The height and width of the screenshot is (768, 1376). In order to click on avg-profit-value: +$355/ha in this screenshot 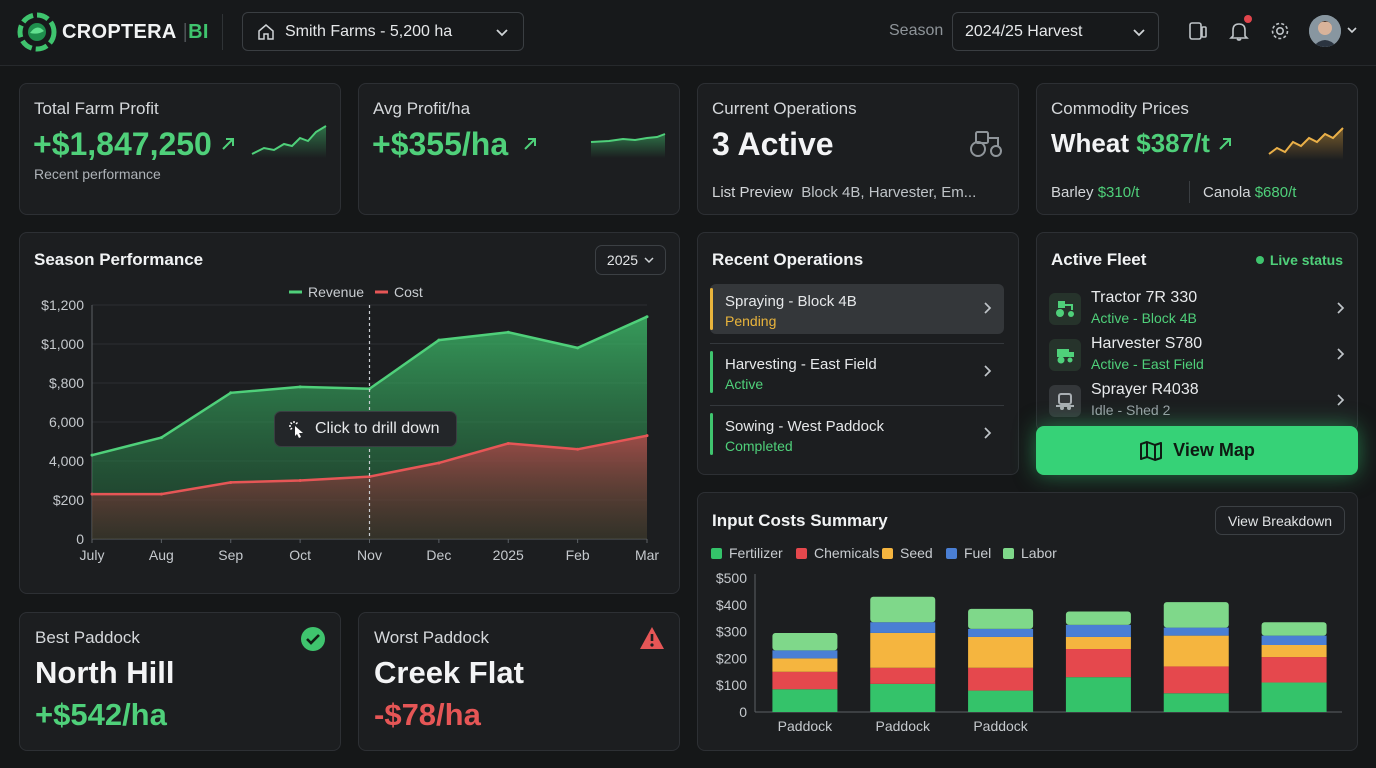, I will do `click(440, 144)`.